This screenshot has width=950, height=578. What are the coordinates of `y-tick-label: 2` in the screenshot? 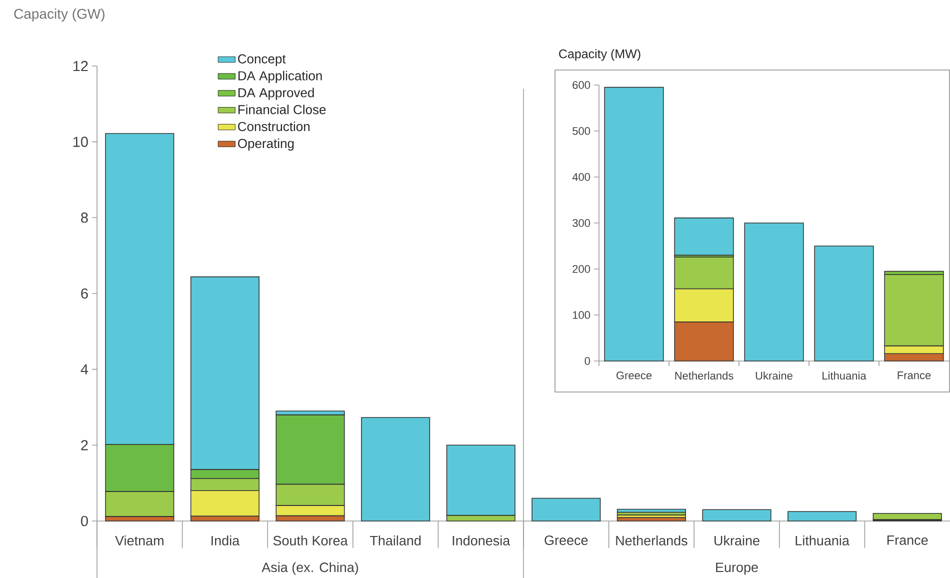 It's located at (84, 445).